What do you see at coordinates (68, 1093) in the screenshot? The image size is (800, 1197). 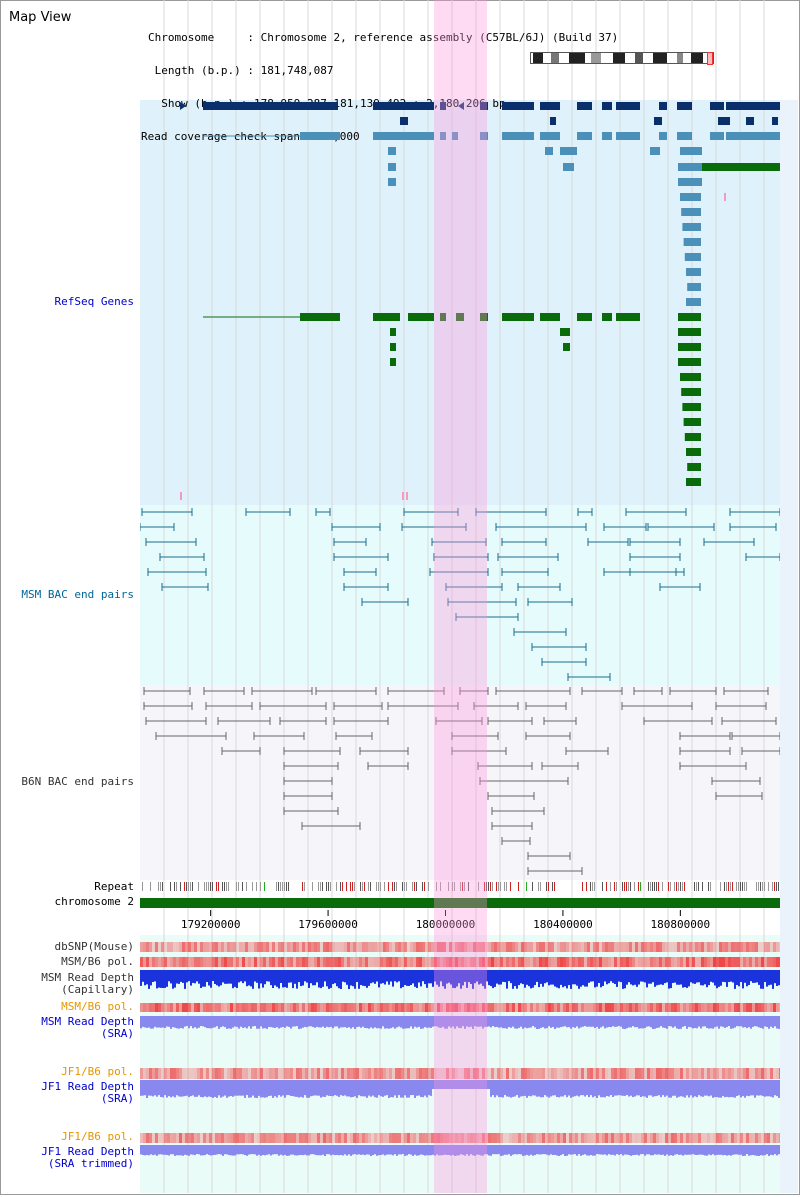 I see `jf1-depth-sra-label: JF1 Read Depth (SRA)` at bounding box center [68, 1093].